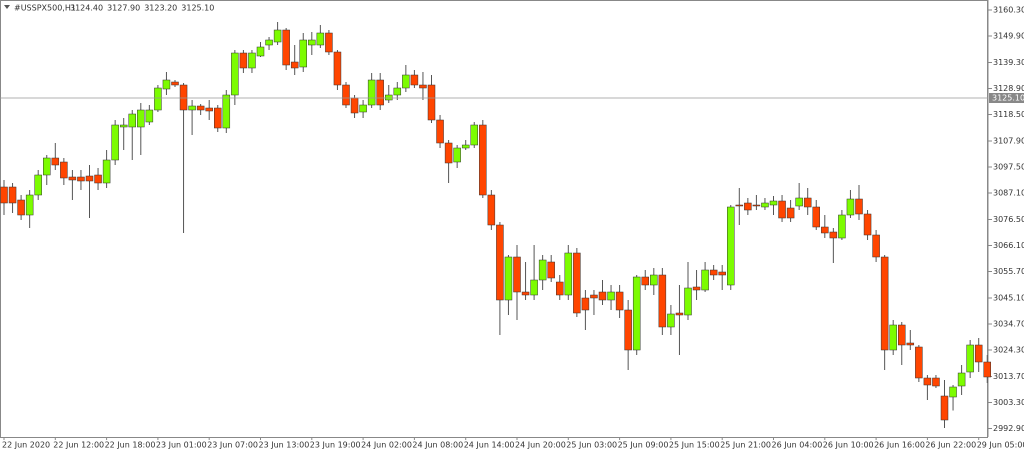 The image size is (1024, 452). Describe the element at coordinates (284, 445) in the screenshot. I see `x-tick-label: 23 Jun 13:00` at that location.